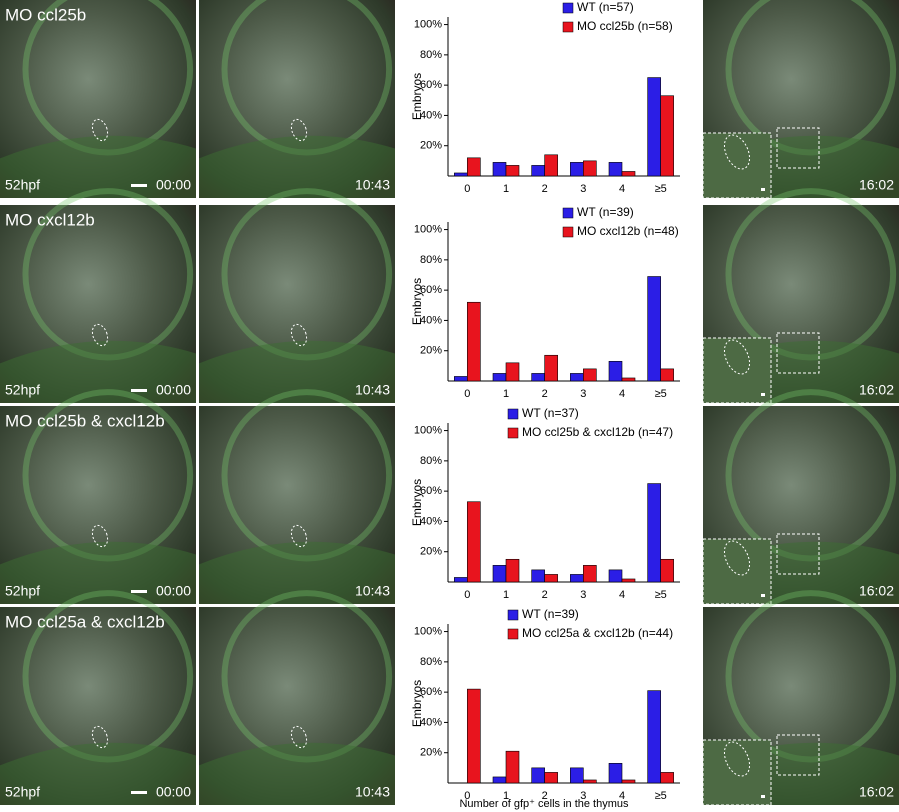 The width and height of the screenshot is (899, 812). Describe the element at coordinates (45, 14) in the screenshot. I see `panel-label: MO ccl25b` at that location.